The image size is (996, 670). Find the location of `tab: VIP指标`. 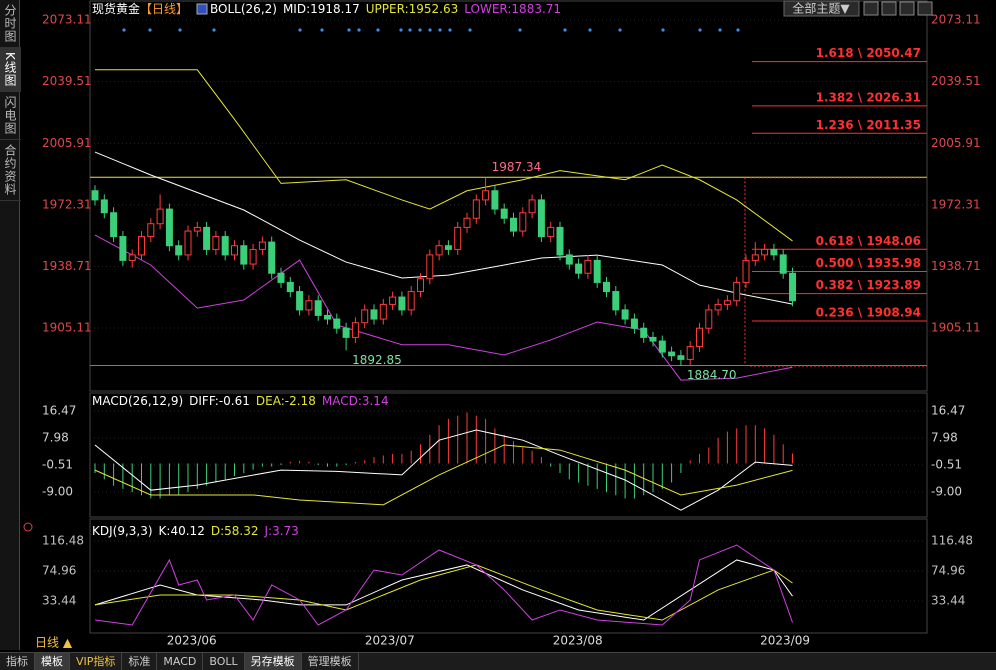

tab: VIP指标 is located at coordinates (96, 661).